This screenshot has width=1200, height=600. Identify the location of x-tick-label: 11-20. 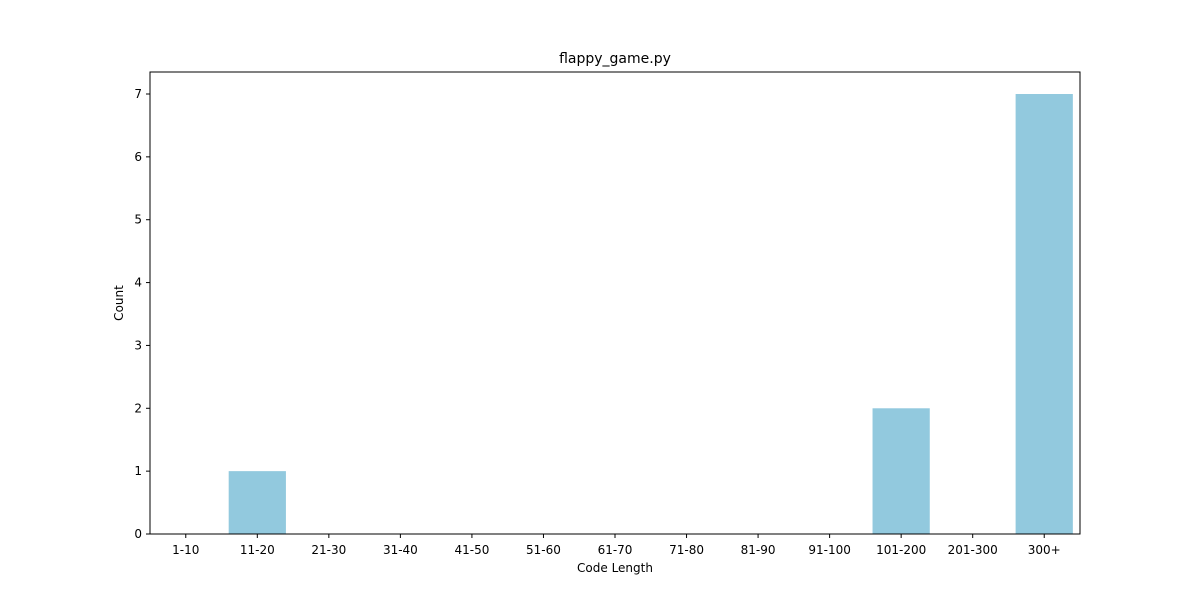
(257, 550).